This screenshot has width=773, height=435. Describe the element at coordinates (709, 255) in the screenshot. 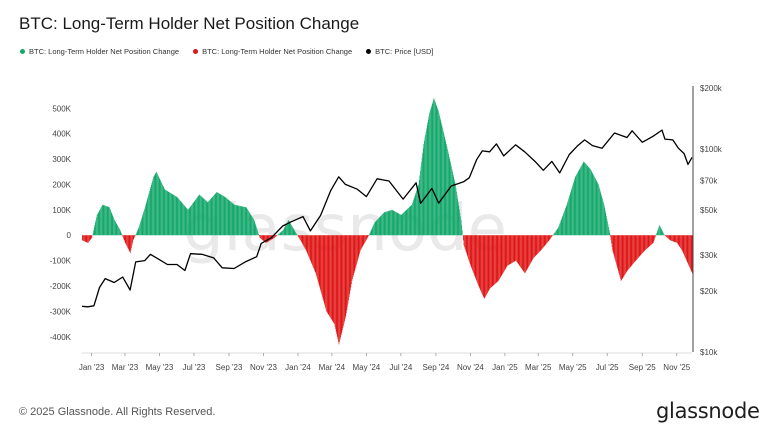

I see `y-right-tick-label: $30k` at that location.